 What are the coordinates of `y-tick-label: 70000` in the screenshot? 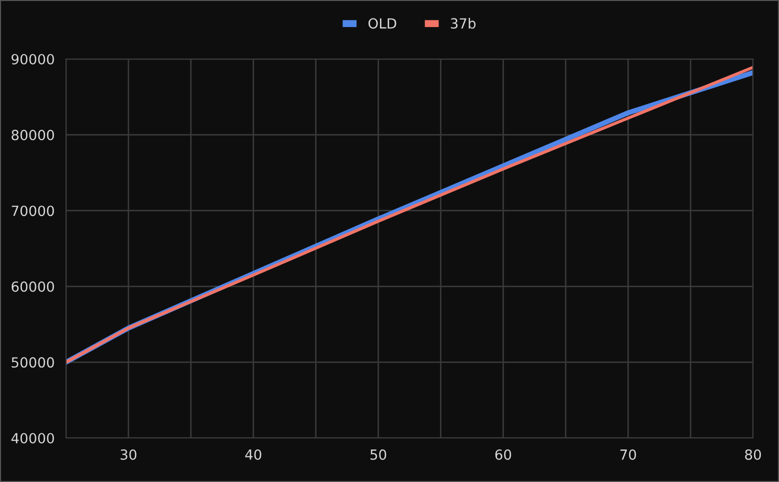 It's located at (33, 211).